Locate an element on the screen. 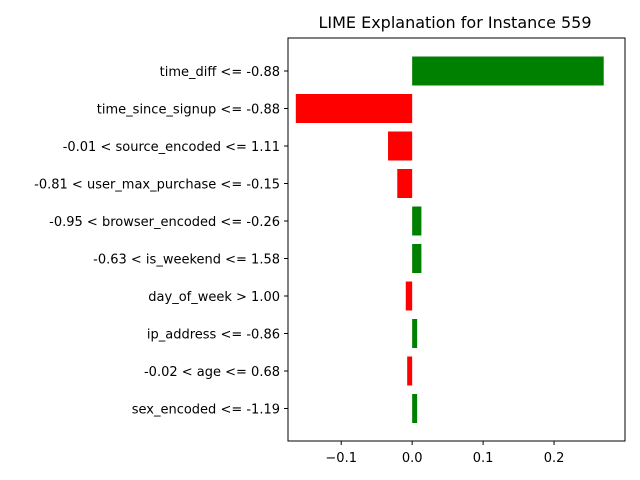 This screenshot has height=480, width=640. chart-title: LIME Explanation for Instance 559 is located at coordinates (454, 22).